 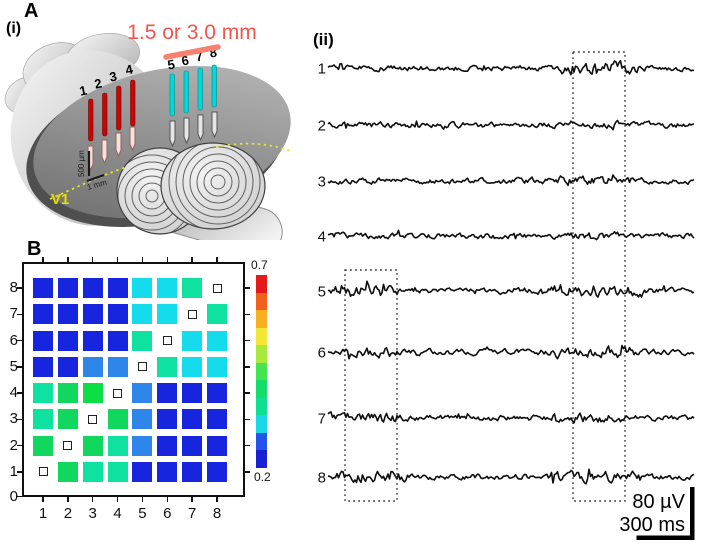 What do you see at coordinates (322, 69) in the screenshot?
I see `trace-label-1: 1` at bounding box center [322, 69].